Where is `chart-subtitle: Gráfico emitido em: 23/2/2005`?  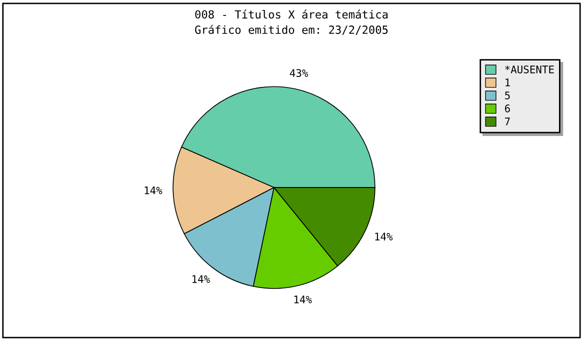 chart-subtitle: Gráfico emitido em: 23/2/2005 is located at coordinates (291, 29).